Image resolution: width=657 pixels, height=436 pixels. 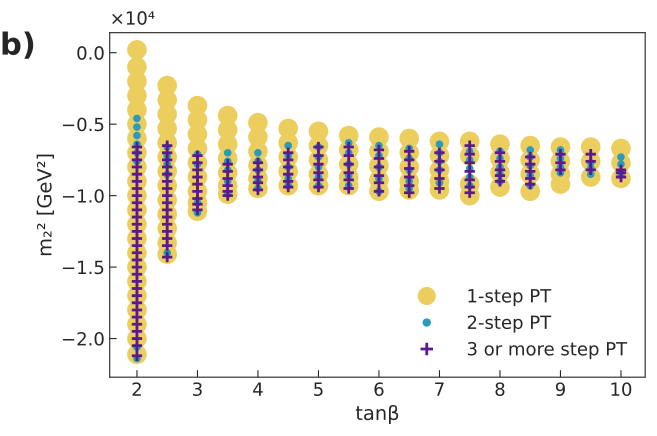 I want to click on x-tick-label: 10, so click(x=621, y=389).